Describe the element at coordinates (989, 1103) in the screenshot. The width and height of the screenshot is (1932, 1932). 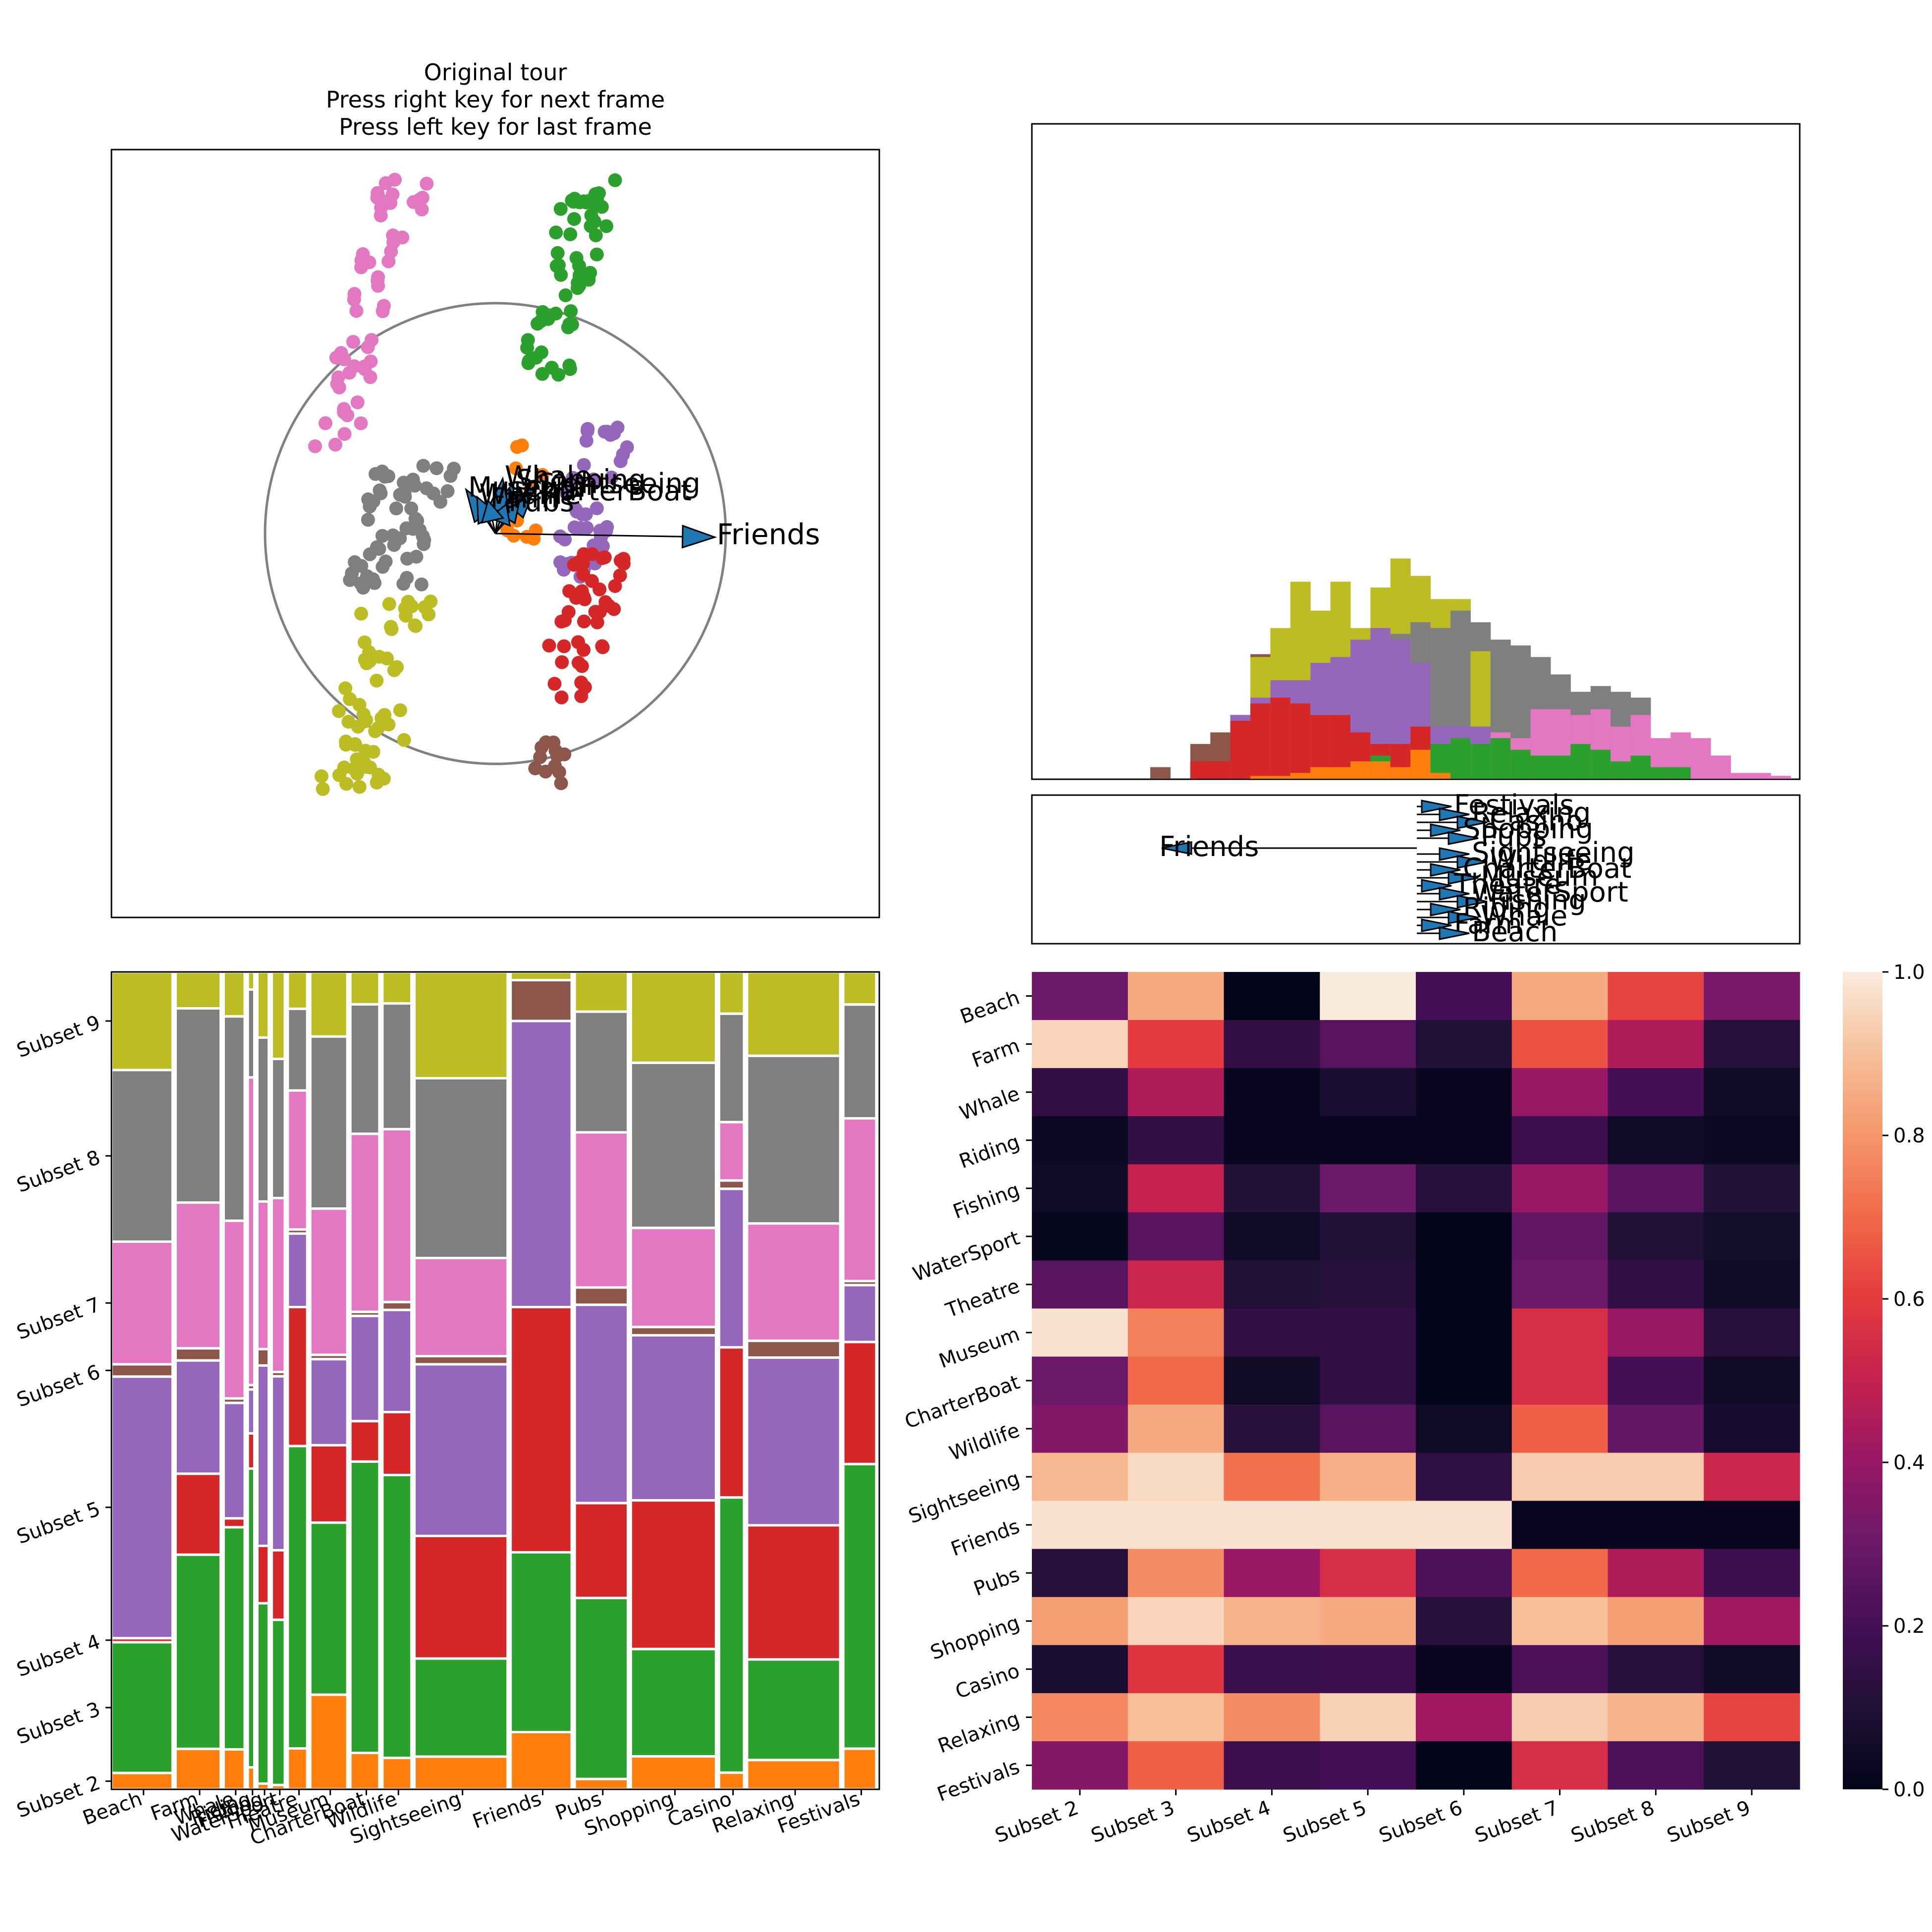
I see `heatmap-ytick-label: Whale` at that location.